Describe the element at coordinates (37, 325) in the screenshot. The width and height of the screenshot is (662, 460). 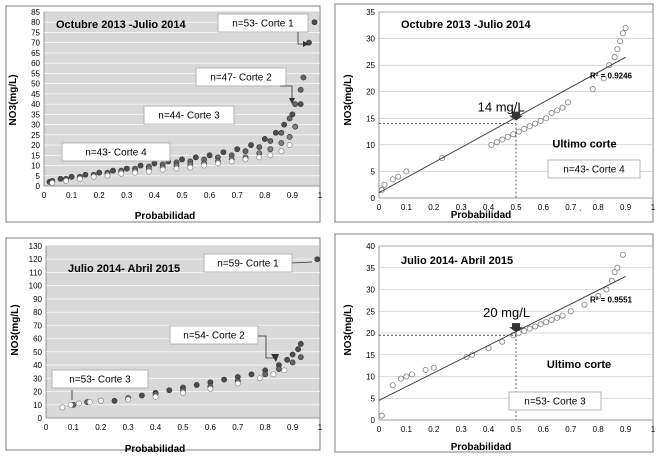
I see `y-tick-label: 70` at that location.